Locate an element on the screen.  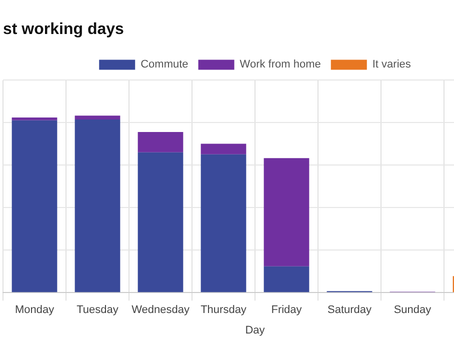
chart-title: st working days is located at coordinates (63, 29).